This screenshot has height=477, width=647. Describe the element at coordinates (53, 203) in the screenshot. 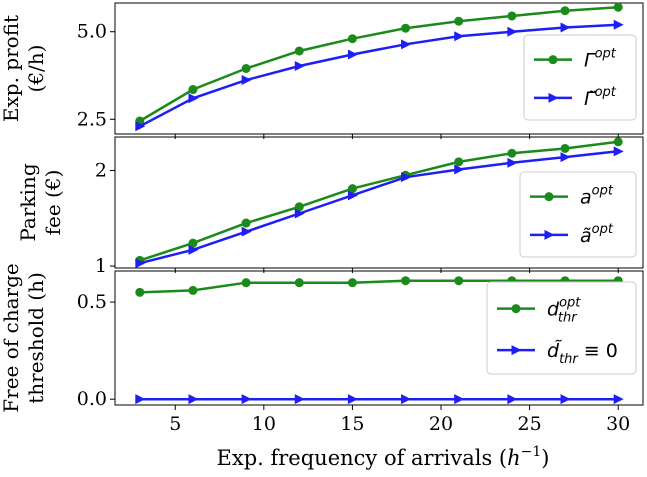

I see `y-axis-label: fee (€)` at that location.